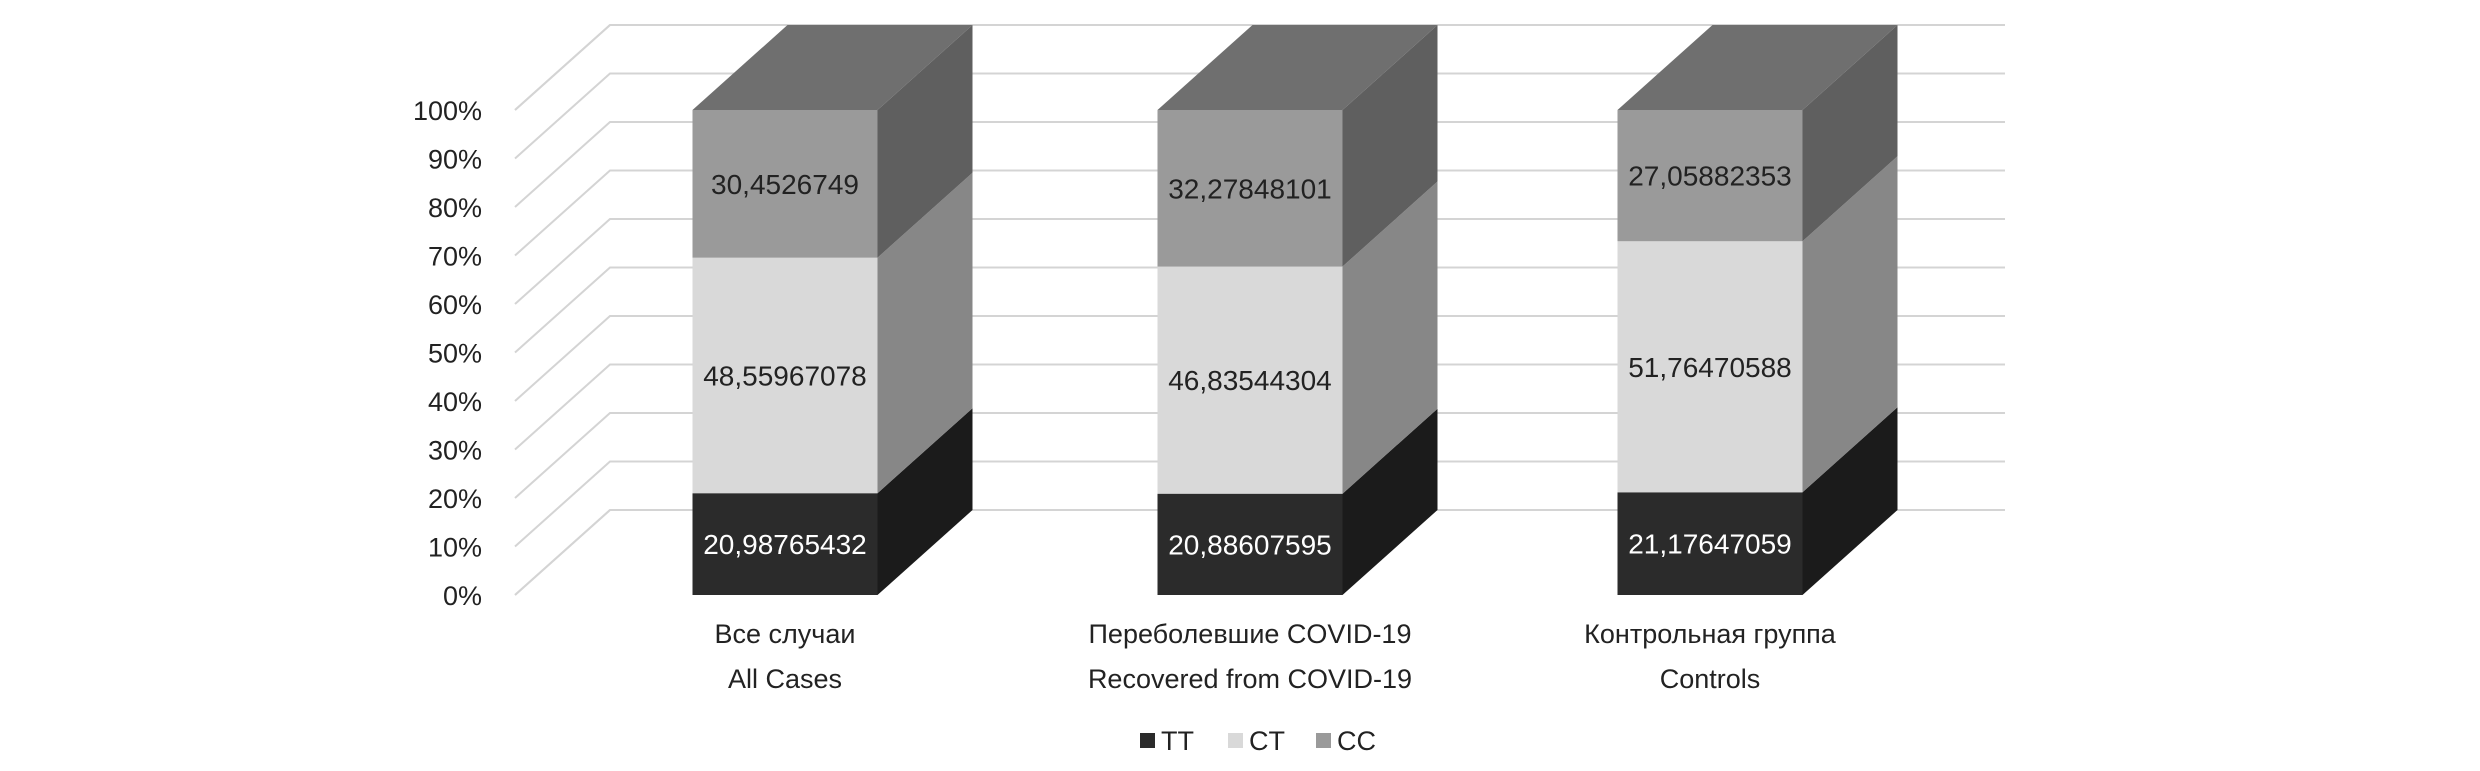 The height and width of the screenshot is (771, 2480). I want to click on bar-segment-cc: 27,05882353, so click(1757, 133).